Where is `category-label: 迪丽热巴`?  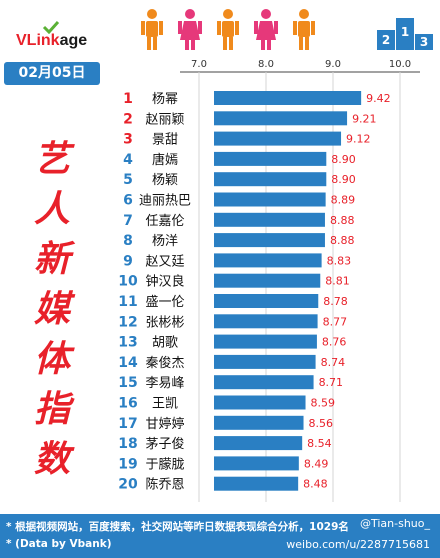
category-label: 迪丽热巴 is located at coordinates (165, 201).